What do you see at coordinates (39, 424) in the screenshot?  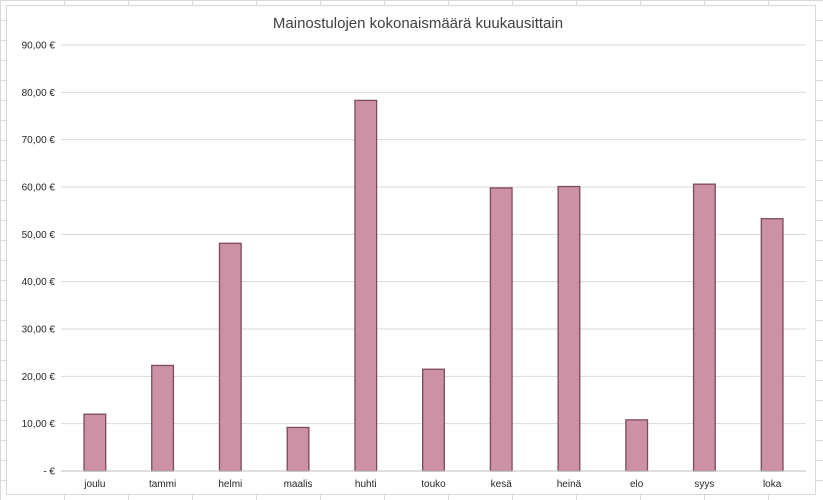 I see `y-tick-label: 10,00 €` at bounding box center [39, 424].